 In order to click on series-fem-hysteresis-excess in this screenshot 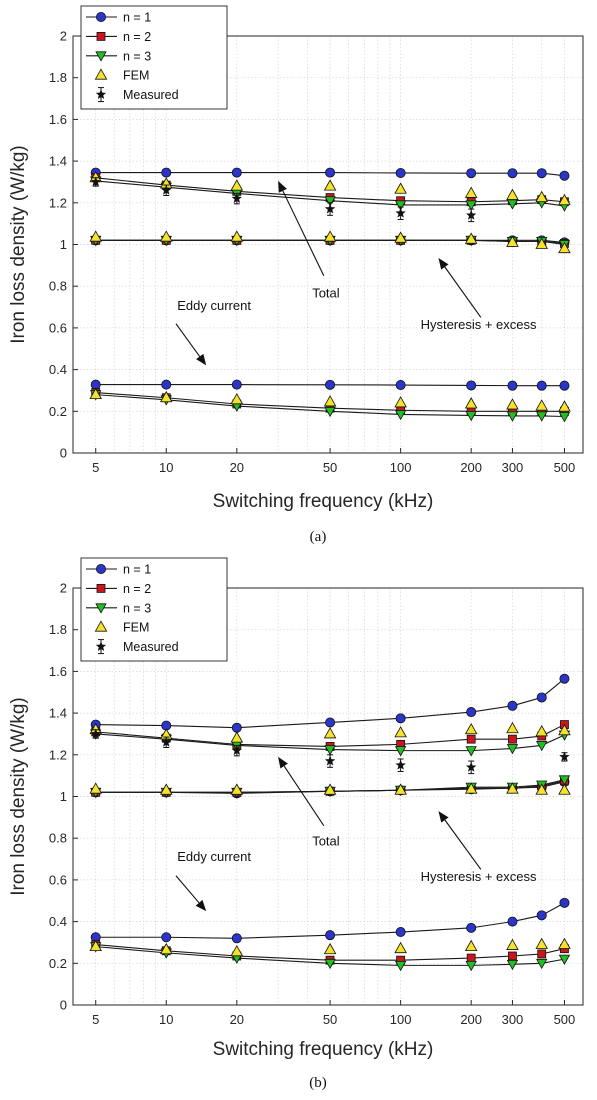, I will do `click(330, 242)`.